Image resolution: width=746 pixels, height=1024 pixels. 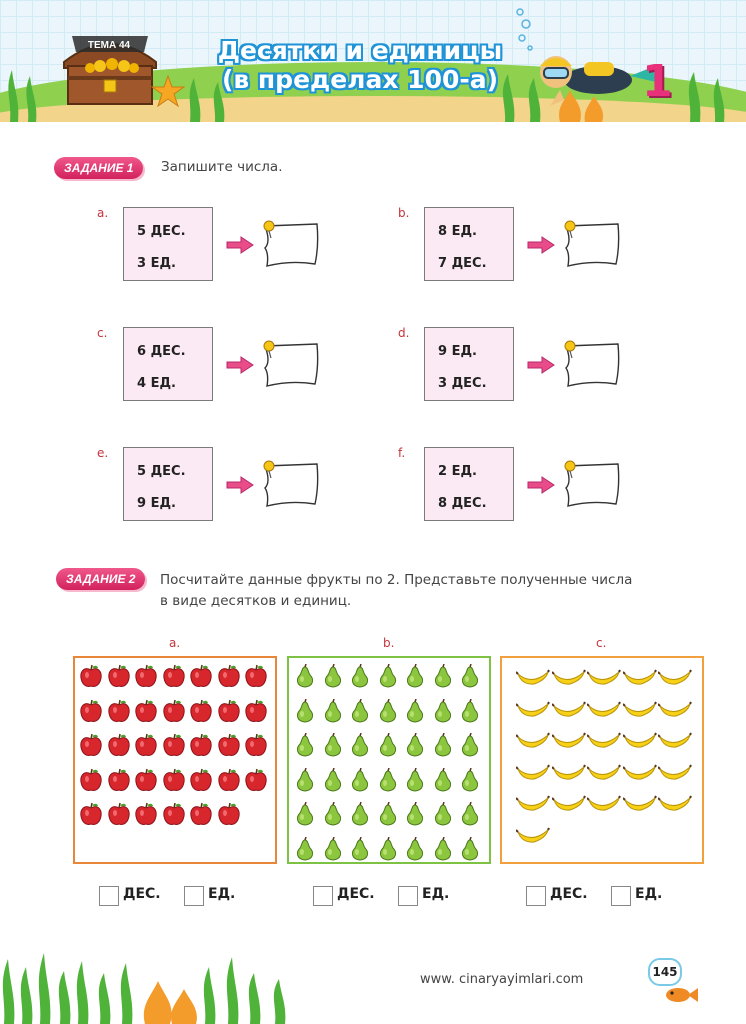 What do you see at coordinates (601, 643) in the screenshot?
I see `group-letter: c.` at bounding box center [601, 643].